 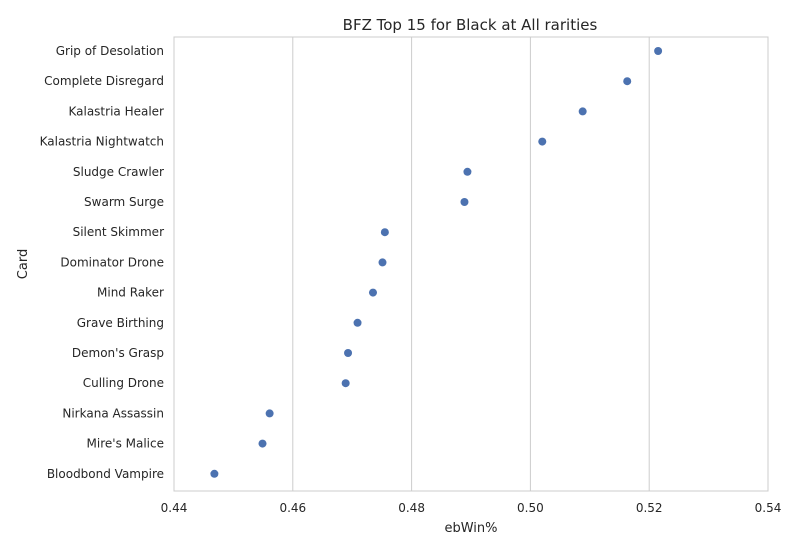 What do you see at coordinates (470, 25) in the screenshot?
I see `chart-title: BFZ Top 15 for Black at All rarities` at bounding box center [470, 25].